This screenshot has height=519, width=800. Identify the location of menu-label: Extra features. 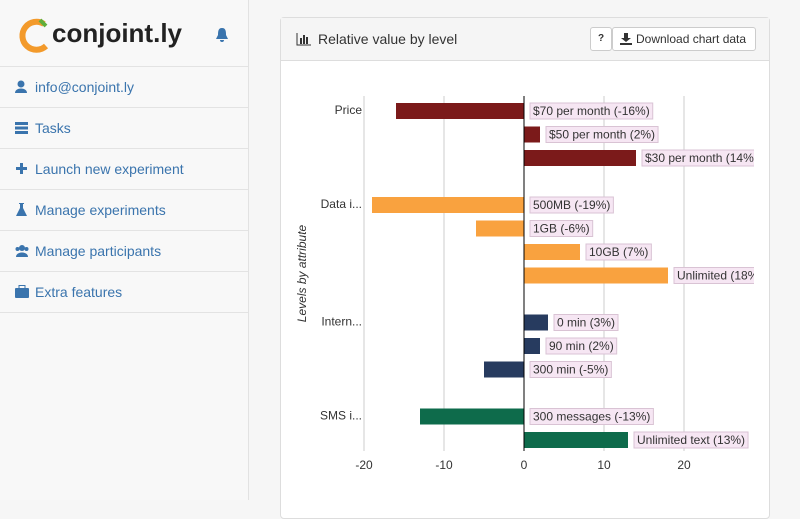
(79, 292).